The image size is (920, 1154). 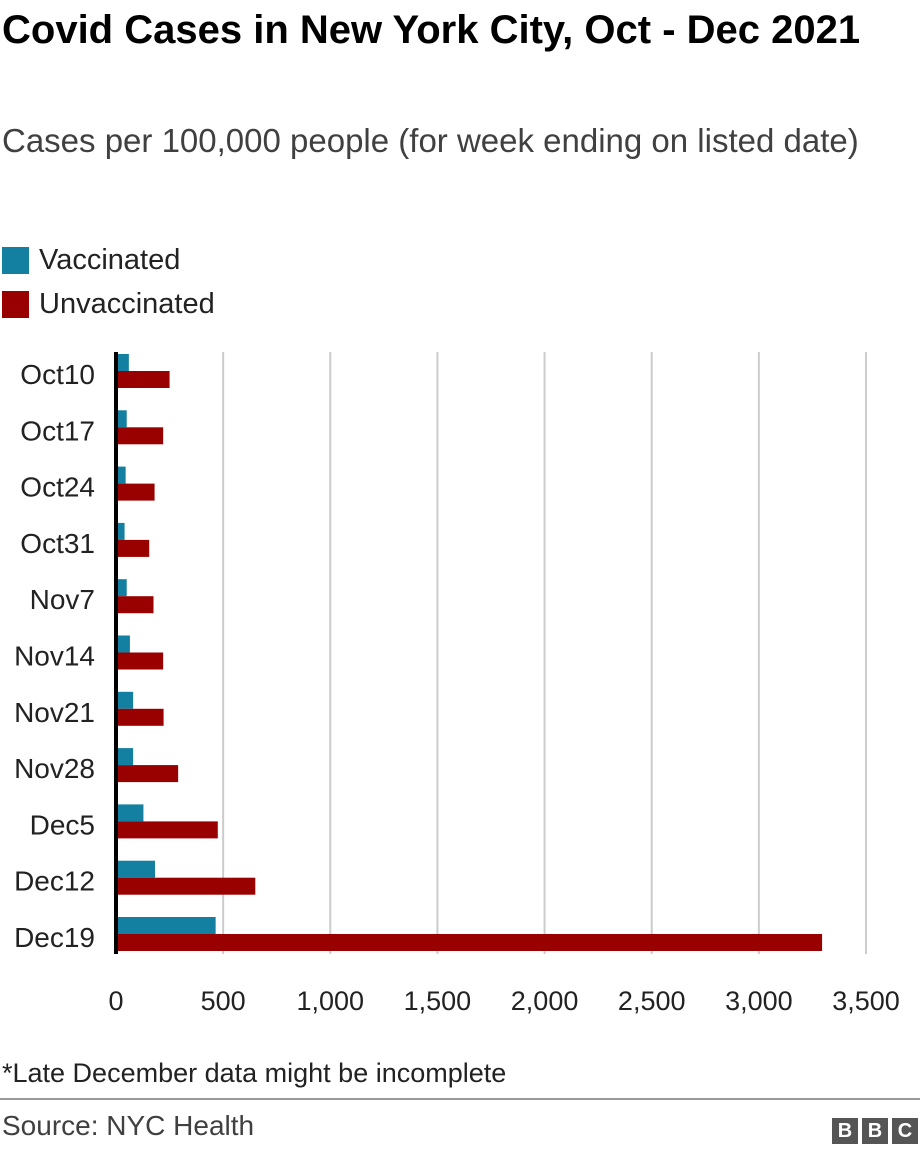 I want to click on y-tick-label: Oct24, so click(x=57, y=487).